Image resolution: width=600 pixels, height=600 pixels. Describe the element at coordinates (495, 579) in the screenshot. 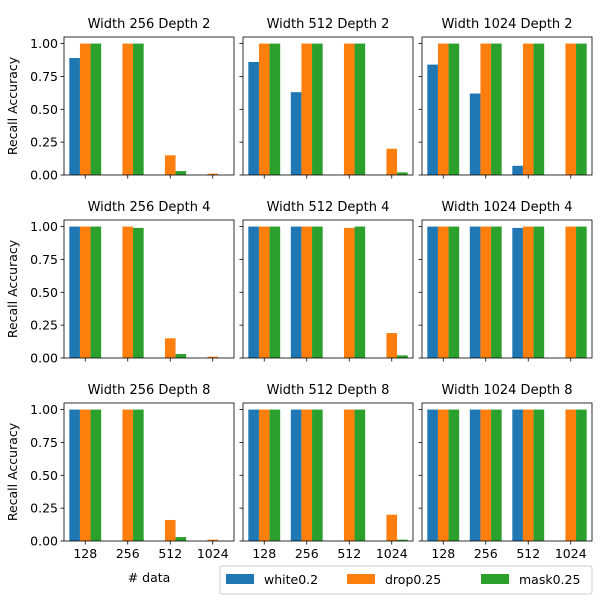

I see `legend-swatch-mask025` at that location.